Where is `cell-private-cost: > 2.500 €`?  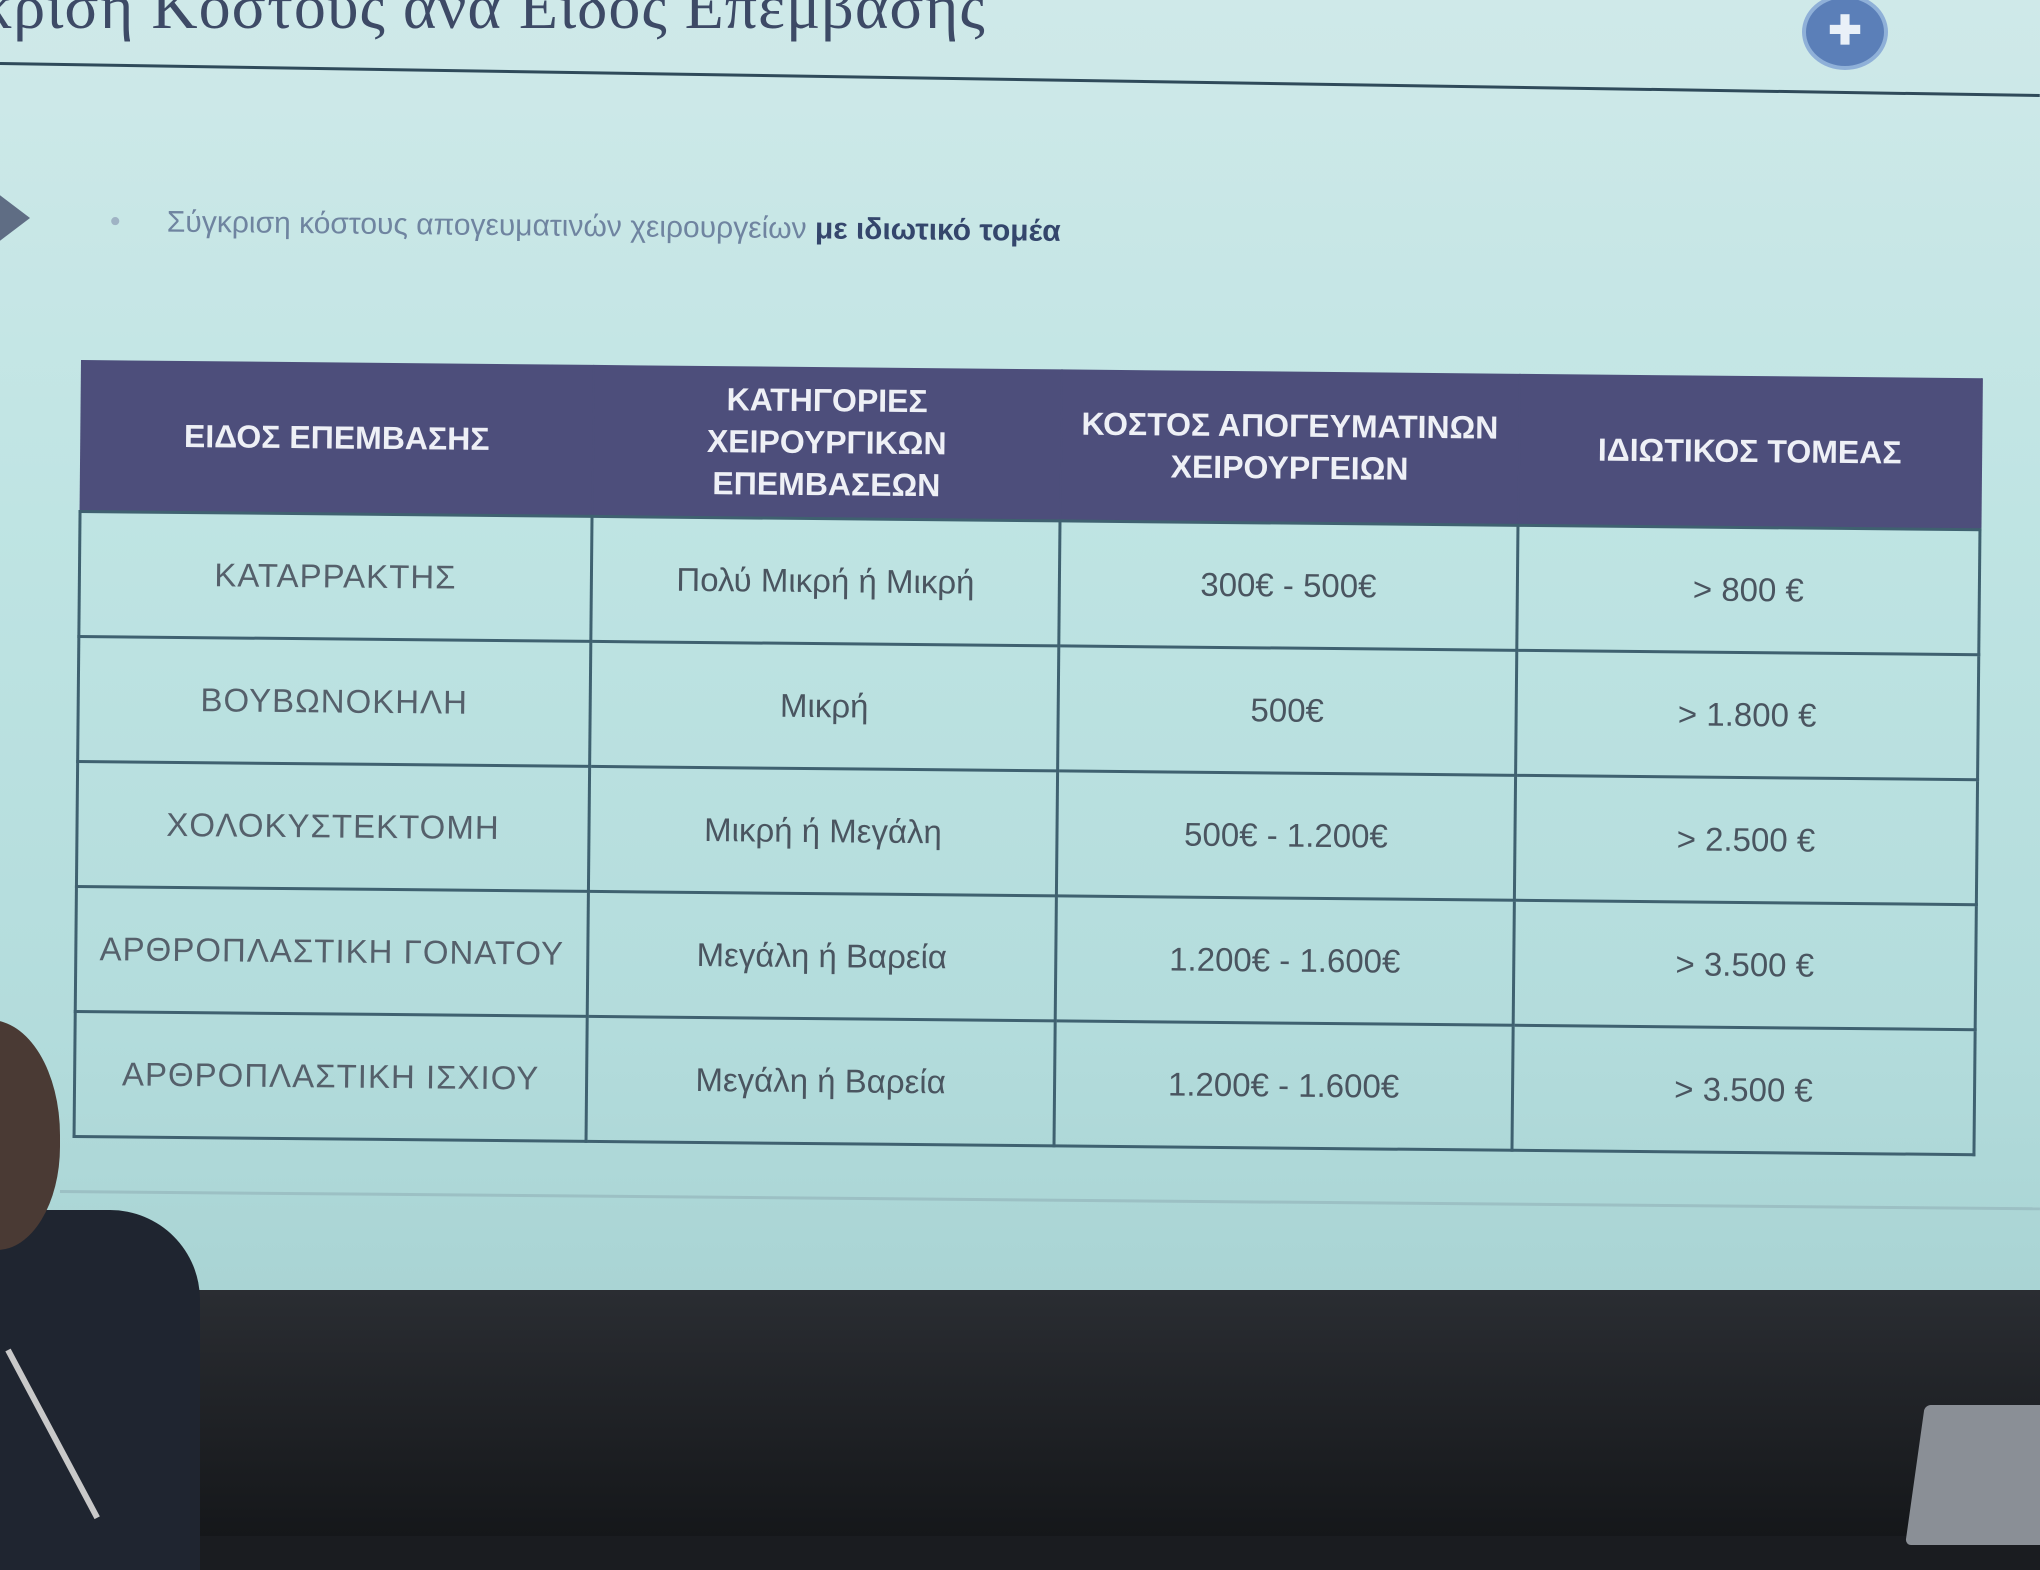 cell-private-cost: > 2.500 € is located at coordinates (1746, 840).